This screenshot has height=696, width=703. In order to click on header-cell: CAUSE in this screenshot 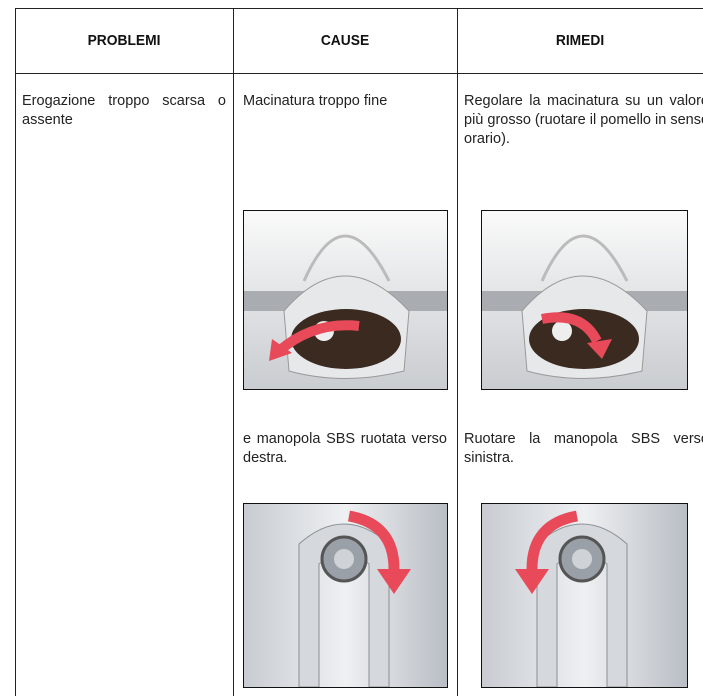, I will do `click(345, 40)`.